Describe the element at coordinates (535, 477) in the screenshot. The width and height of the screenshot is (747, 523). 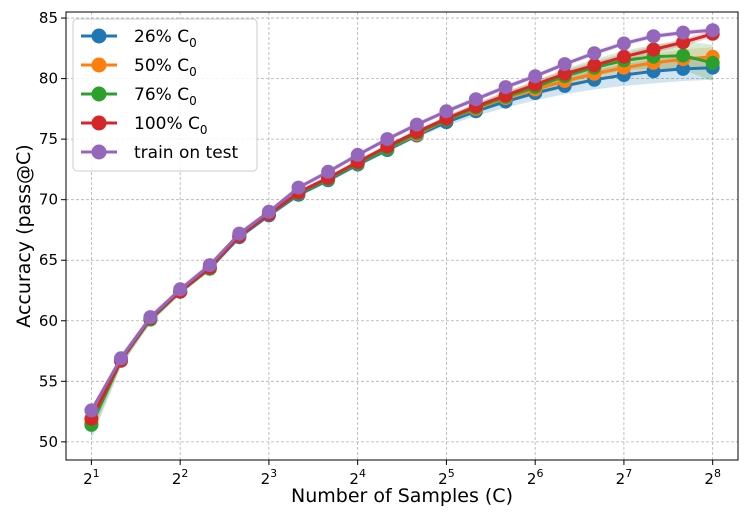
I see `x-tick-label: 26` at that location.